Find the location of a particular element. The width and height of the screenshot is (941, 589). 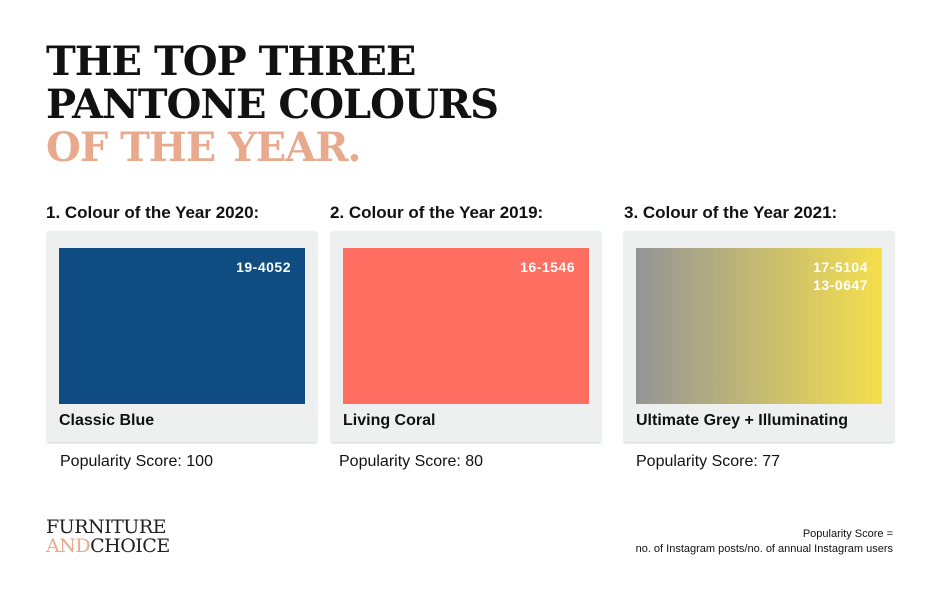

title-line-1: THE TOP THREE is located at coordinates (231, 61).